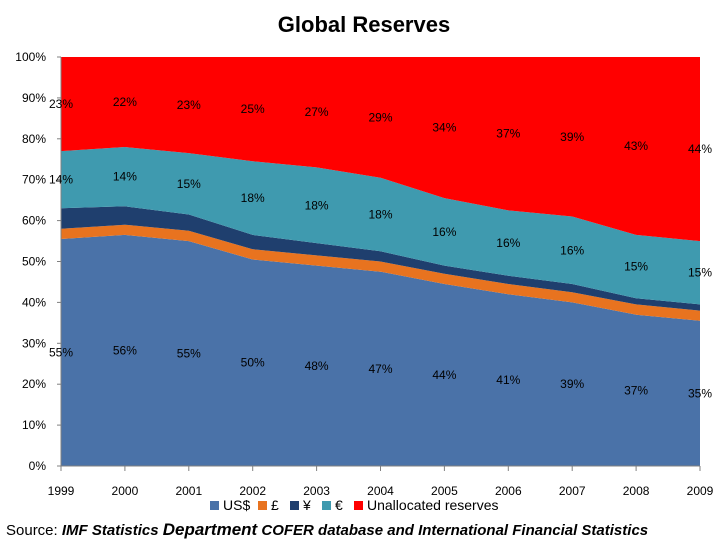  Describe the element at coordinates (444, 375) in the screenshot. I see `data-label-us-: 44%` at that location.